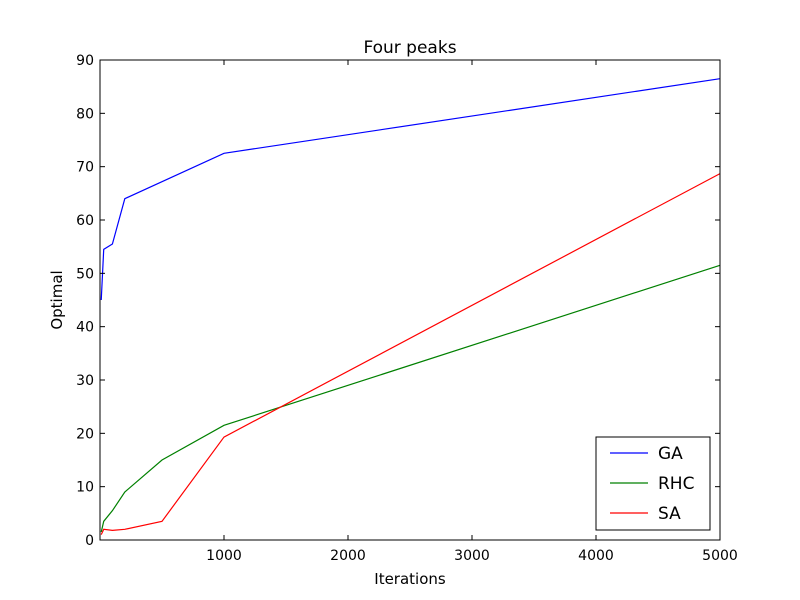 This screenshot has height=600, width=800. I want to click on y-tick-label: 10, so click(85, 488).